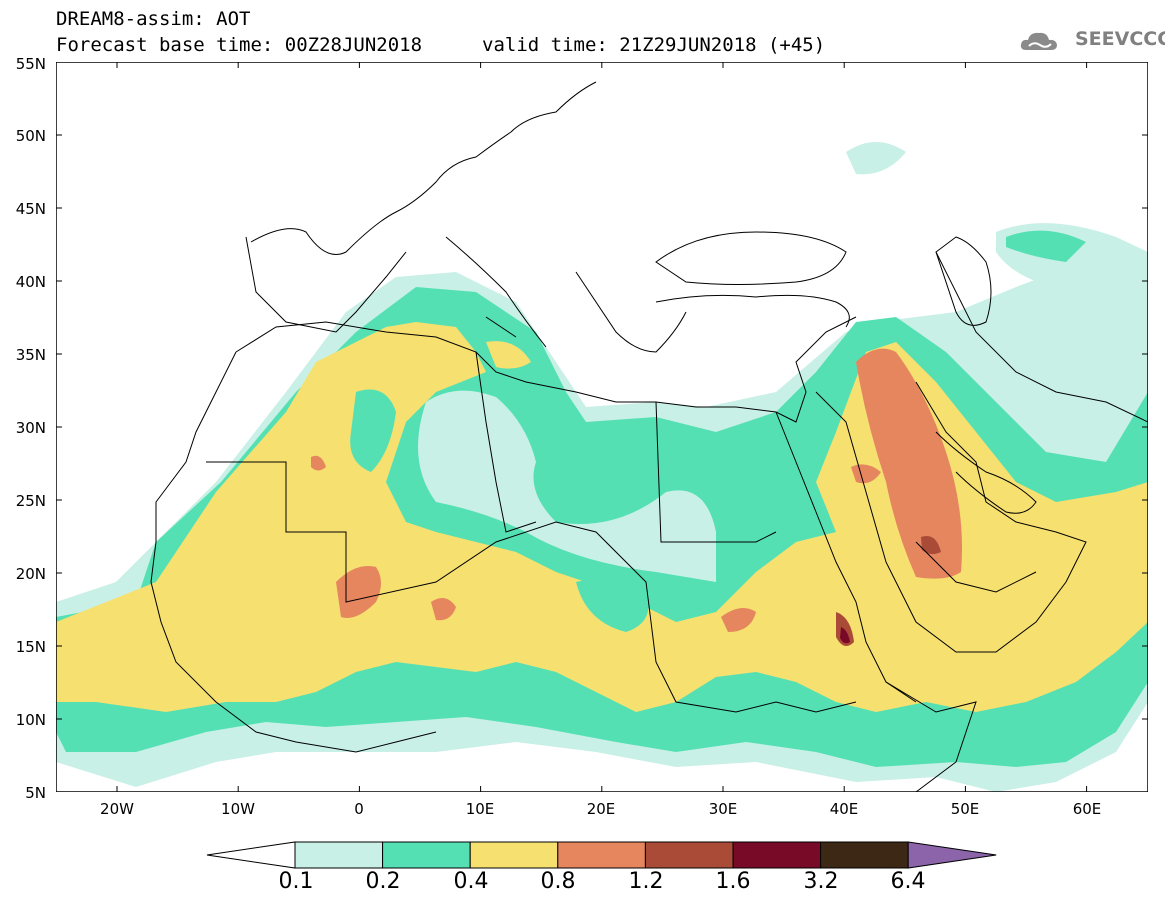  Describe the element at coordinates (567, 486) in the screenshot. I see `aot-contour-0.1-interior` at that location.